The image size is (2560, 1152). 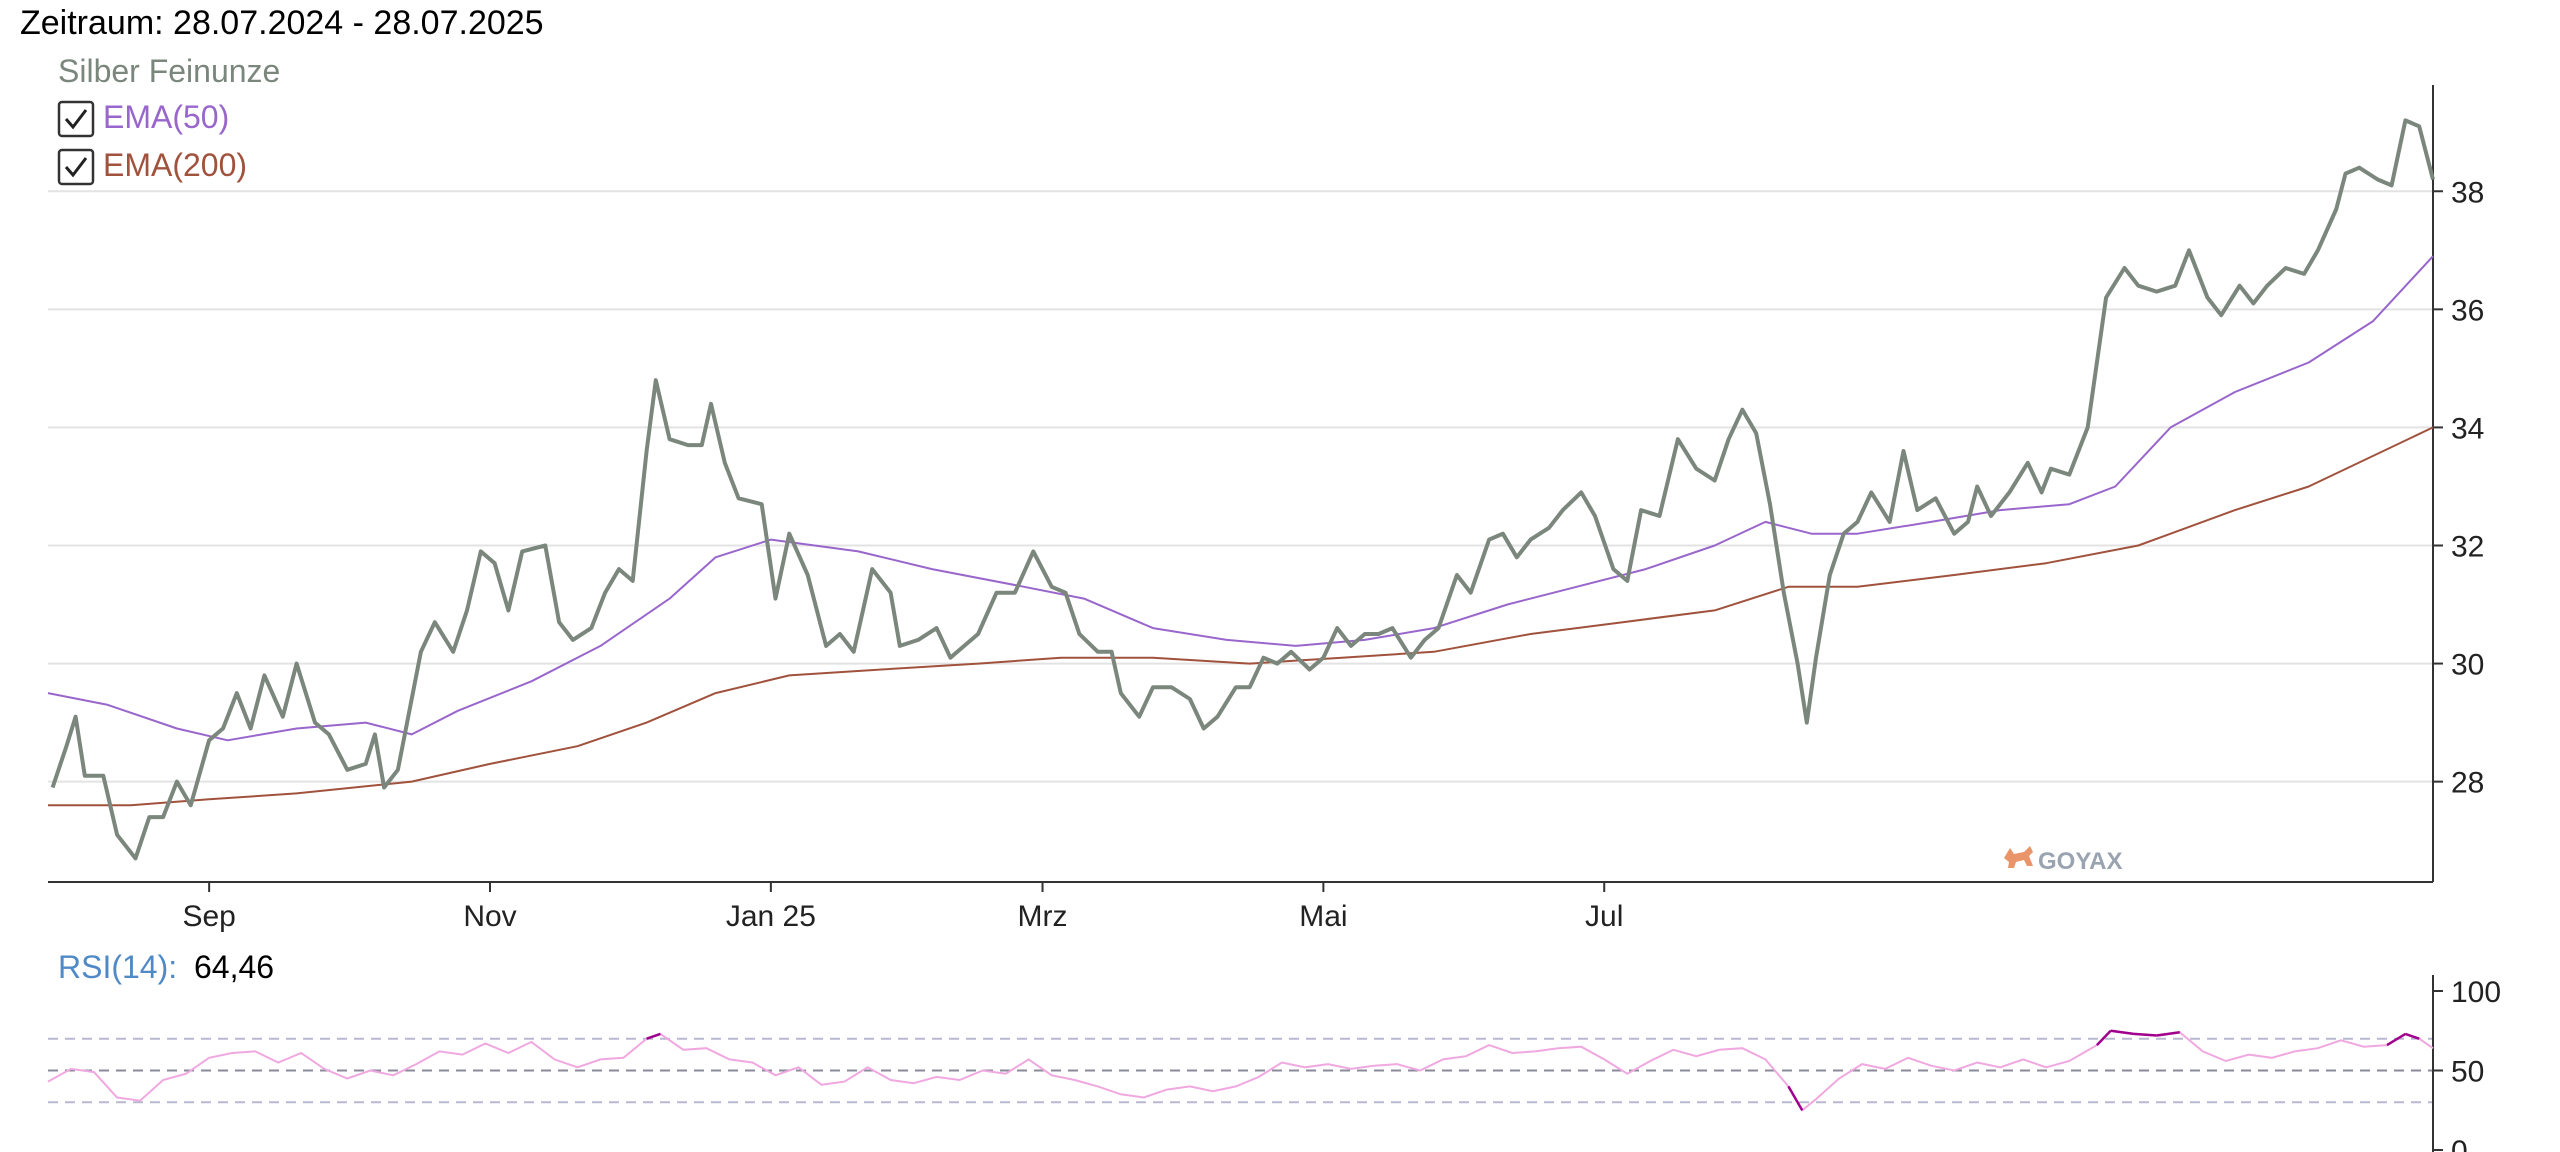 I want to click on rsi-reference-lines, so click(x=1240, y=1070).